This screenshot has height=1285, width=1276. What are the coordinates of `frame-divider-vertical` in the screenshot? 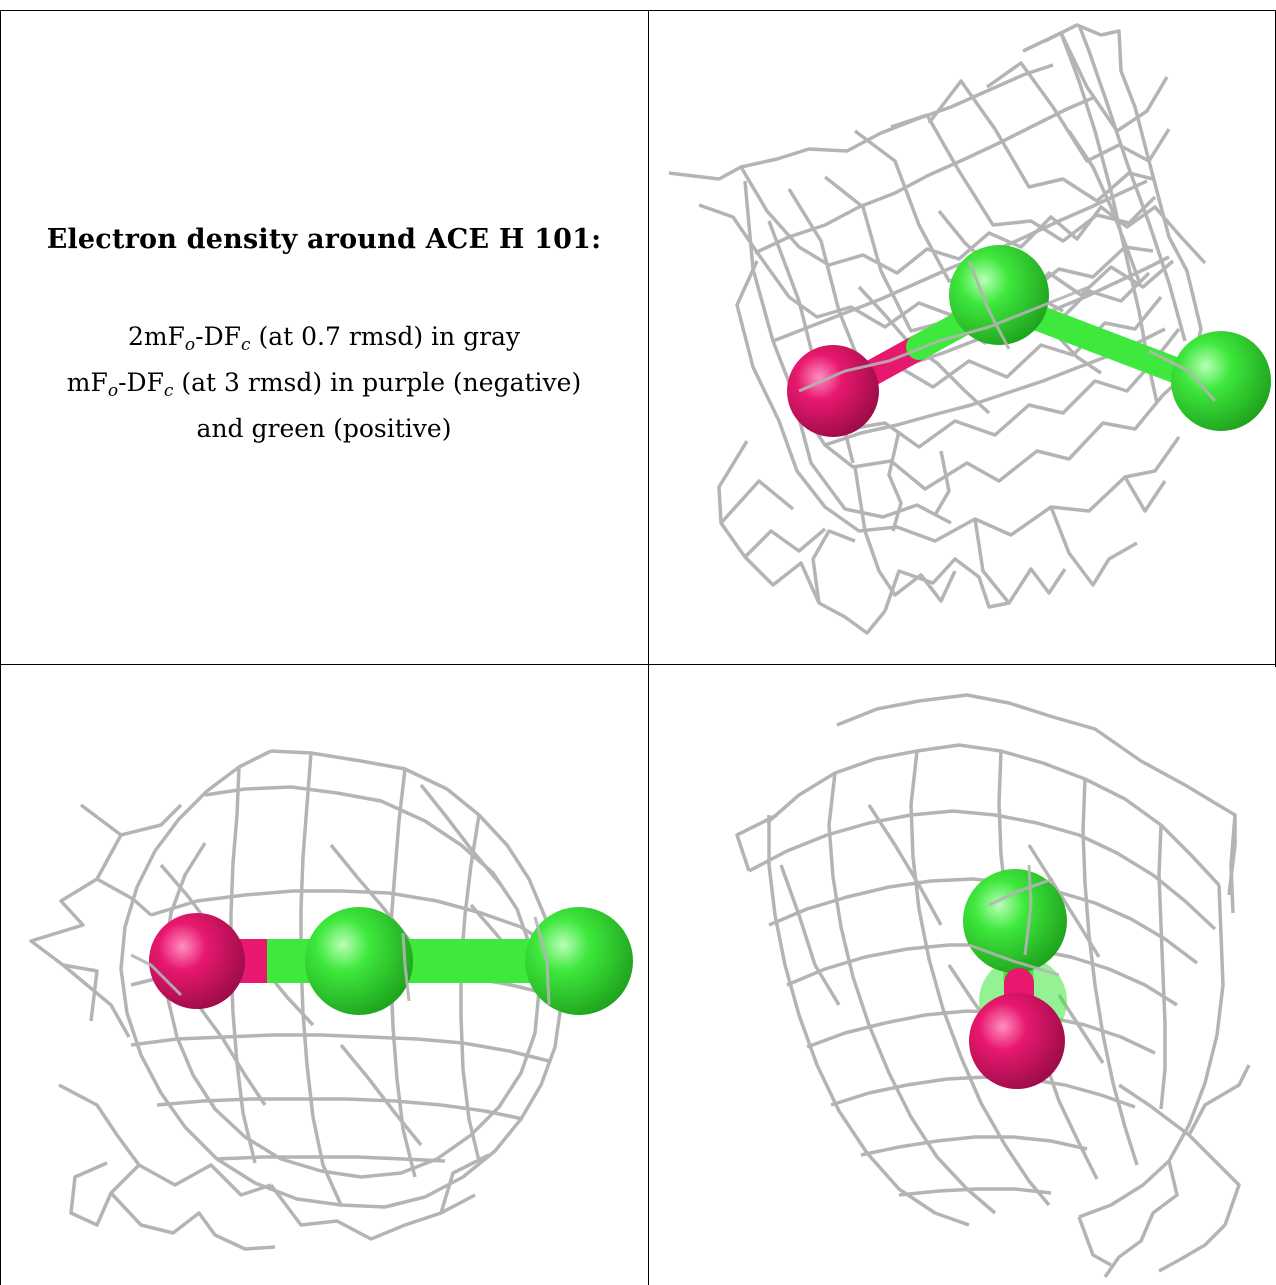 It's located at (648, 647).